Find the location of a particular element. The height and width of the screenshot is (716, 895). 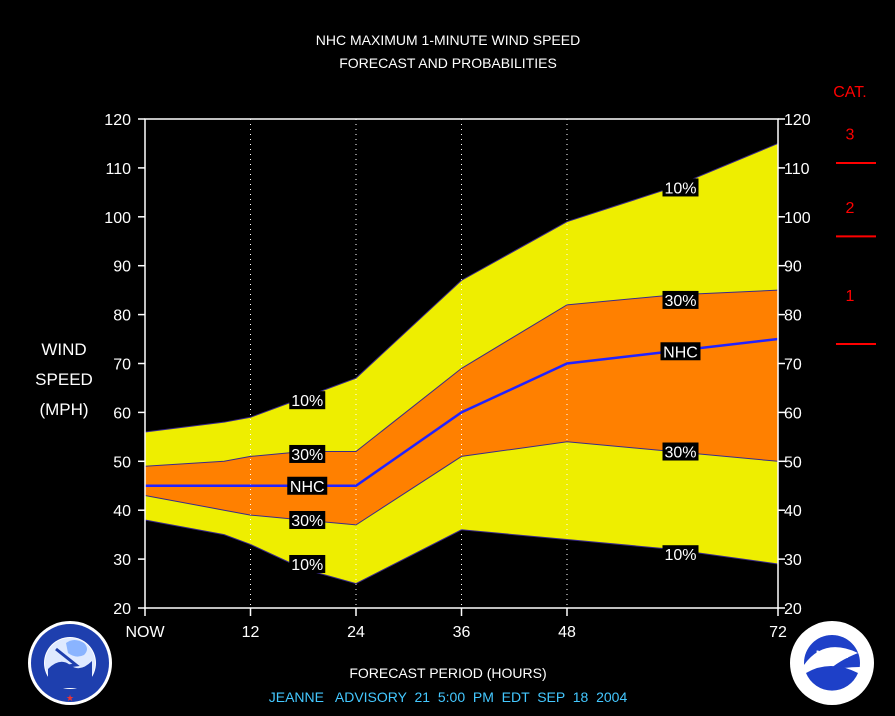

y-tick-label: 70 is located at coordinates (122, 365).